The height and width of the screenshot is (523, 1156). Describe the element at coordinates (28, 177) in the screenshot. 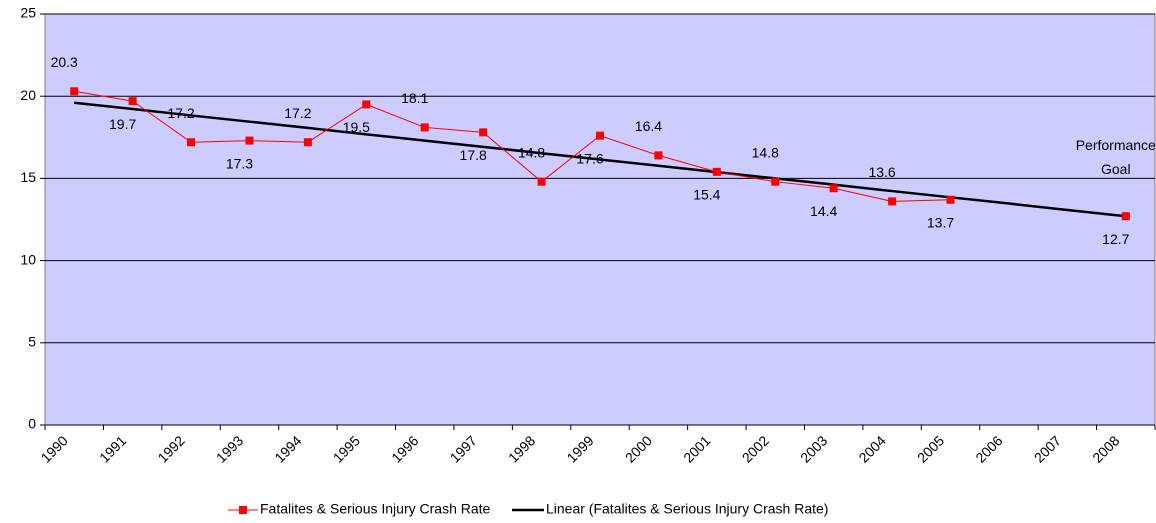

I see `y-tick-label: 15` at that location.